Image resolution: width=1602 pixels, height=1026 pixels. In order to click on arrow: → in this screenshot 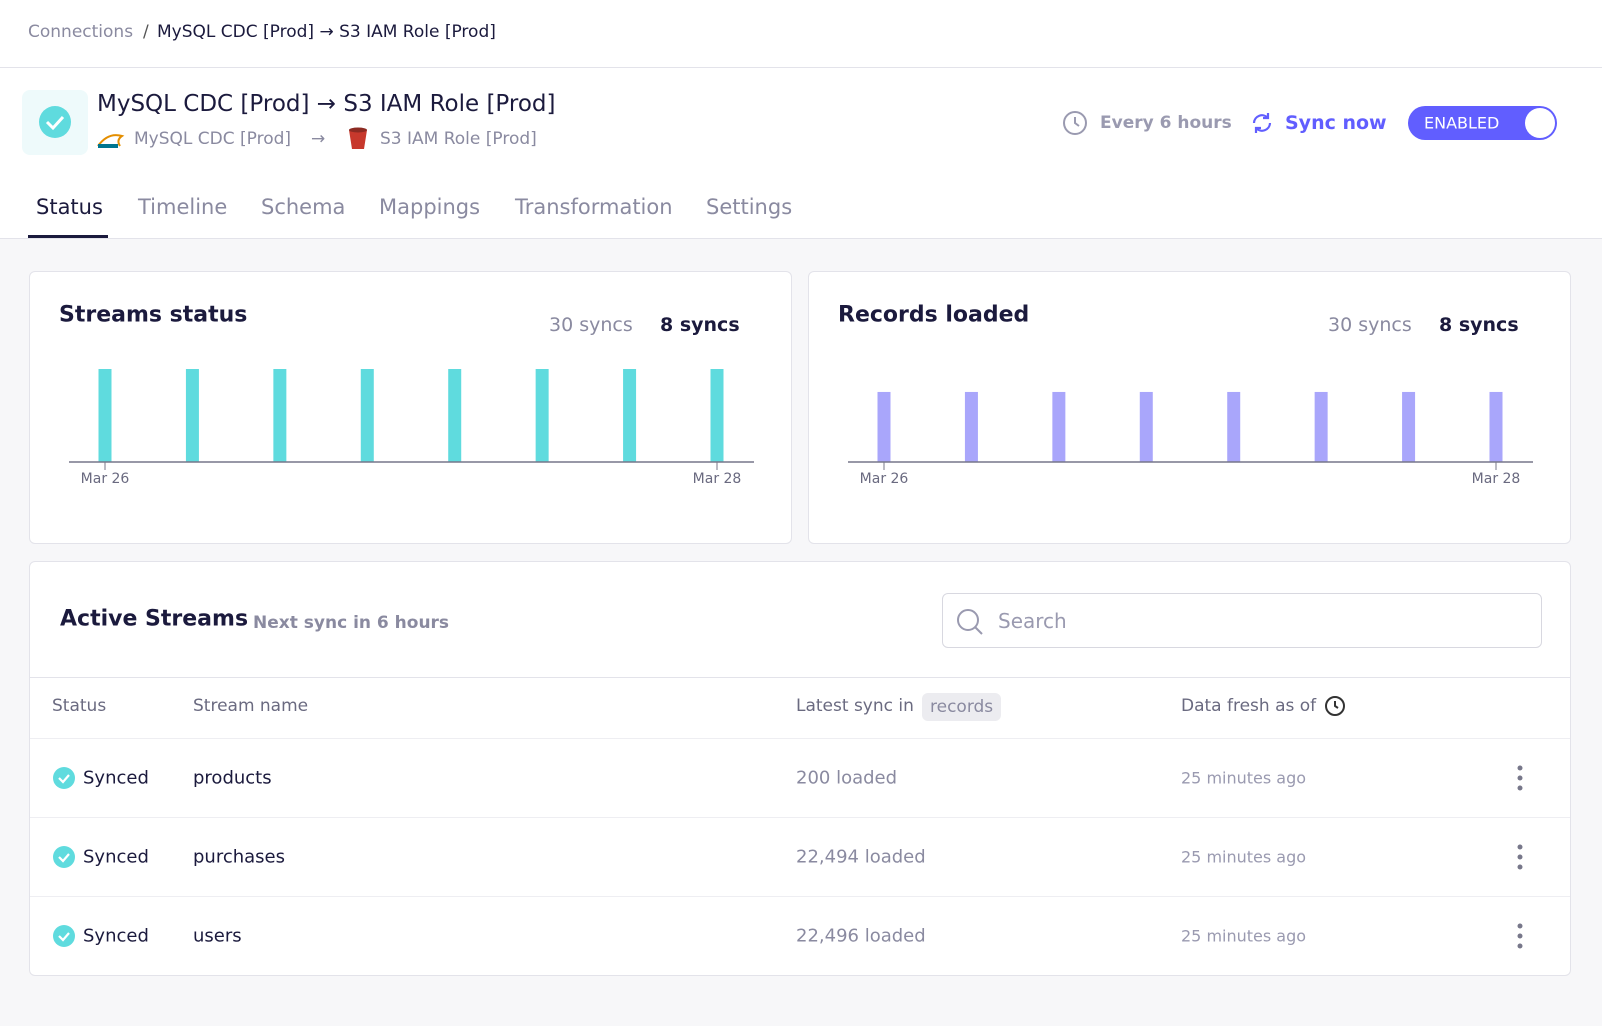, I will do `click(318, 139)`.